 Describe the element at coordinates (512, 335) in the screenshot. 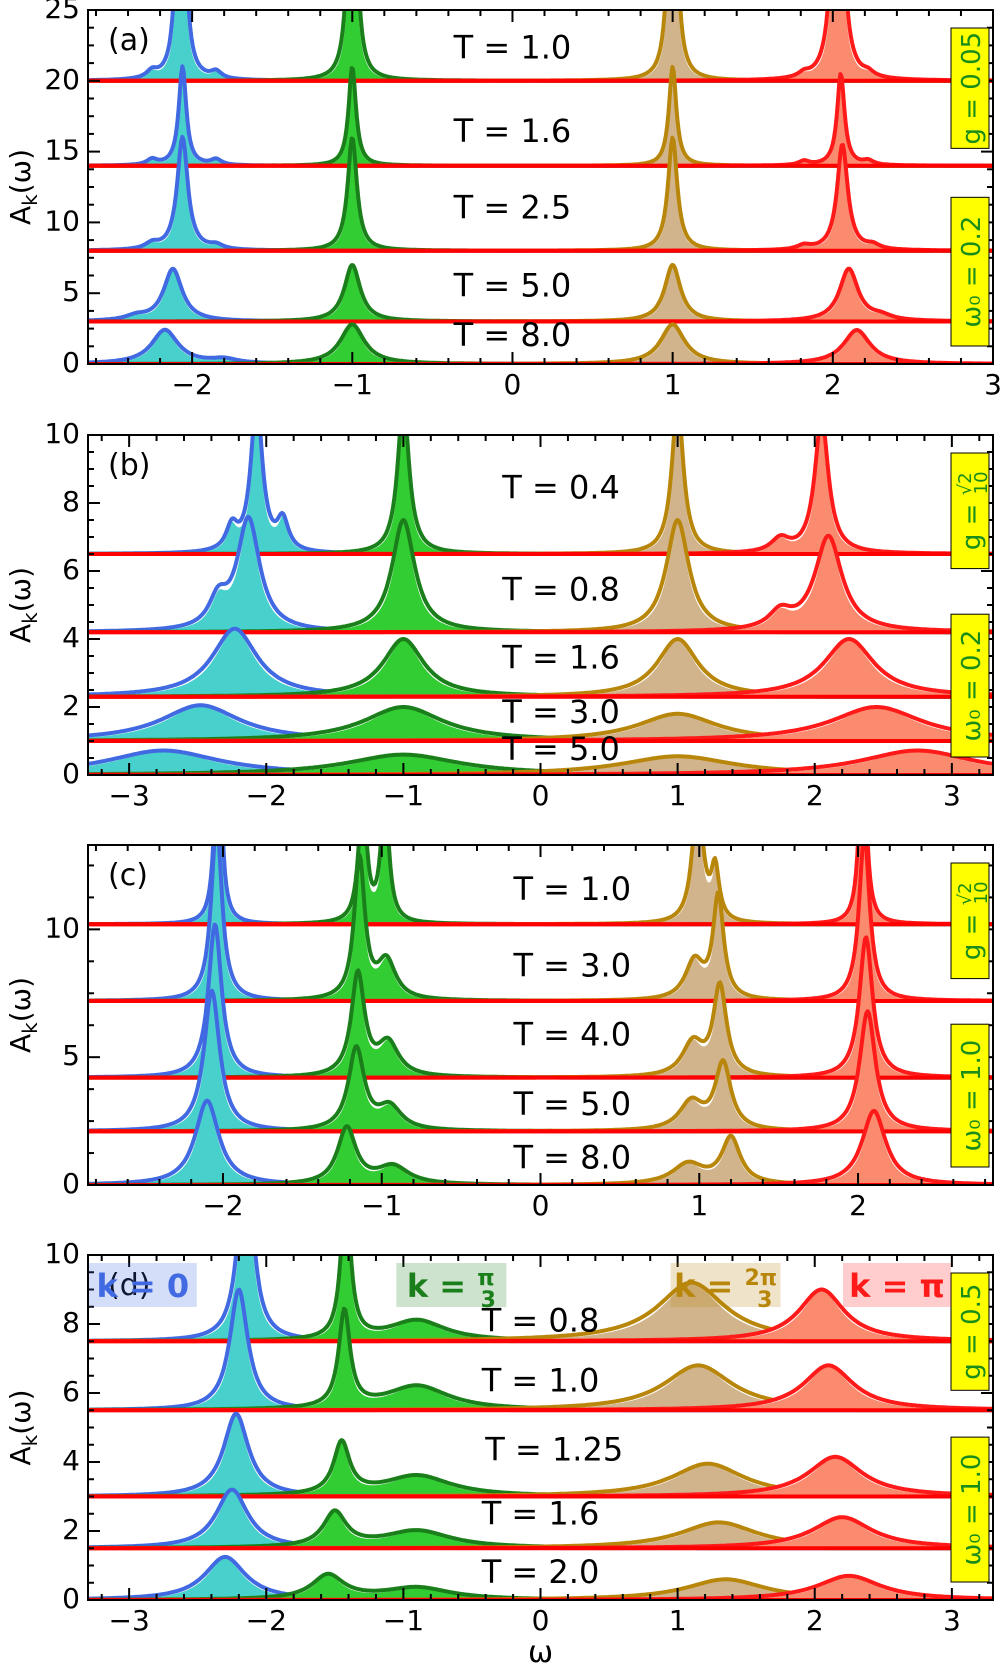

I see `temperature-label: T = 8.0` at that location.